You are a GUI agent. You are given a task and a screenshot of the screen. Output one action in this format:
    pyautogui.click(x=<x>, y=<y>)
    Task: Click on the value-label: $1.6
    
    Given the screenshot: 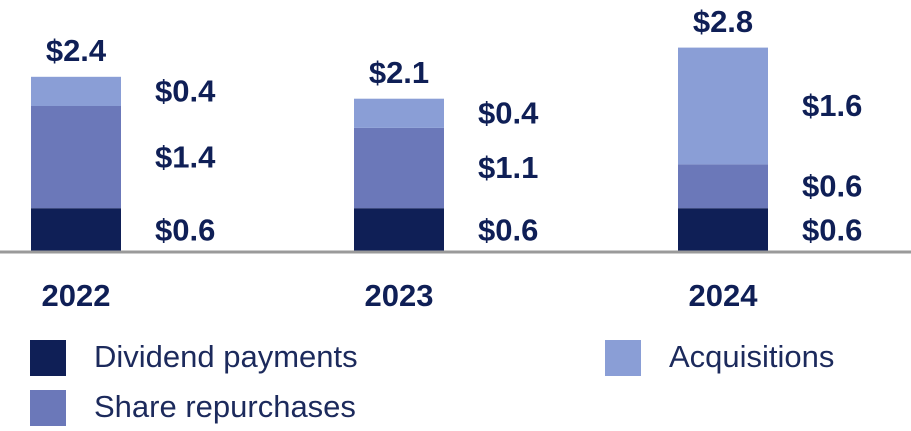 What is the action you would take?
    pyautogui.click(x=832, y=105)
    